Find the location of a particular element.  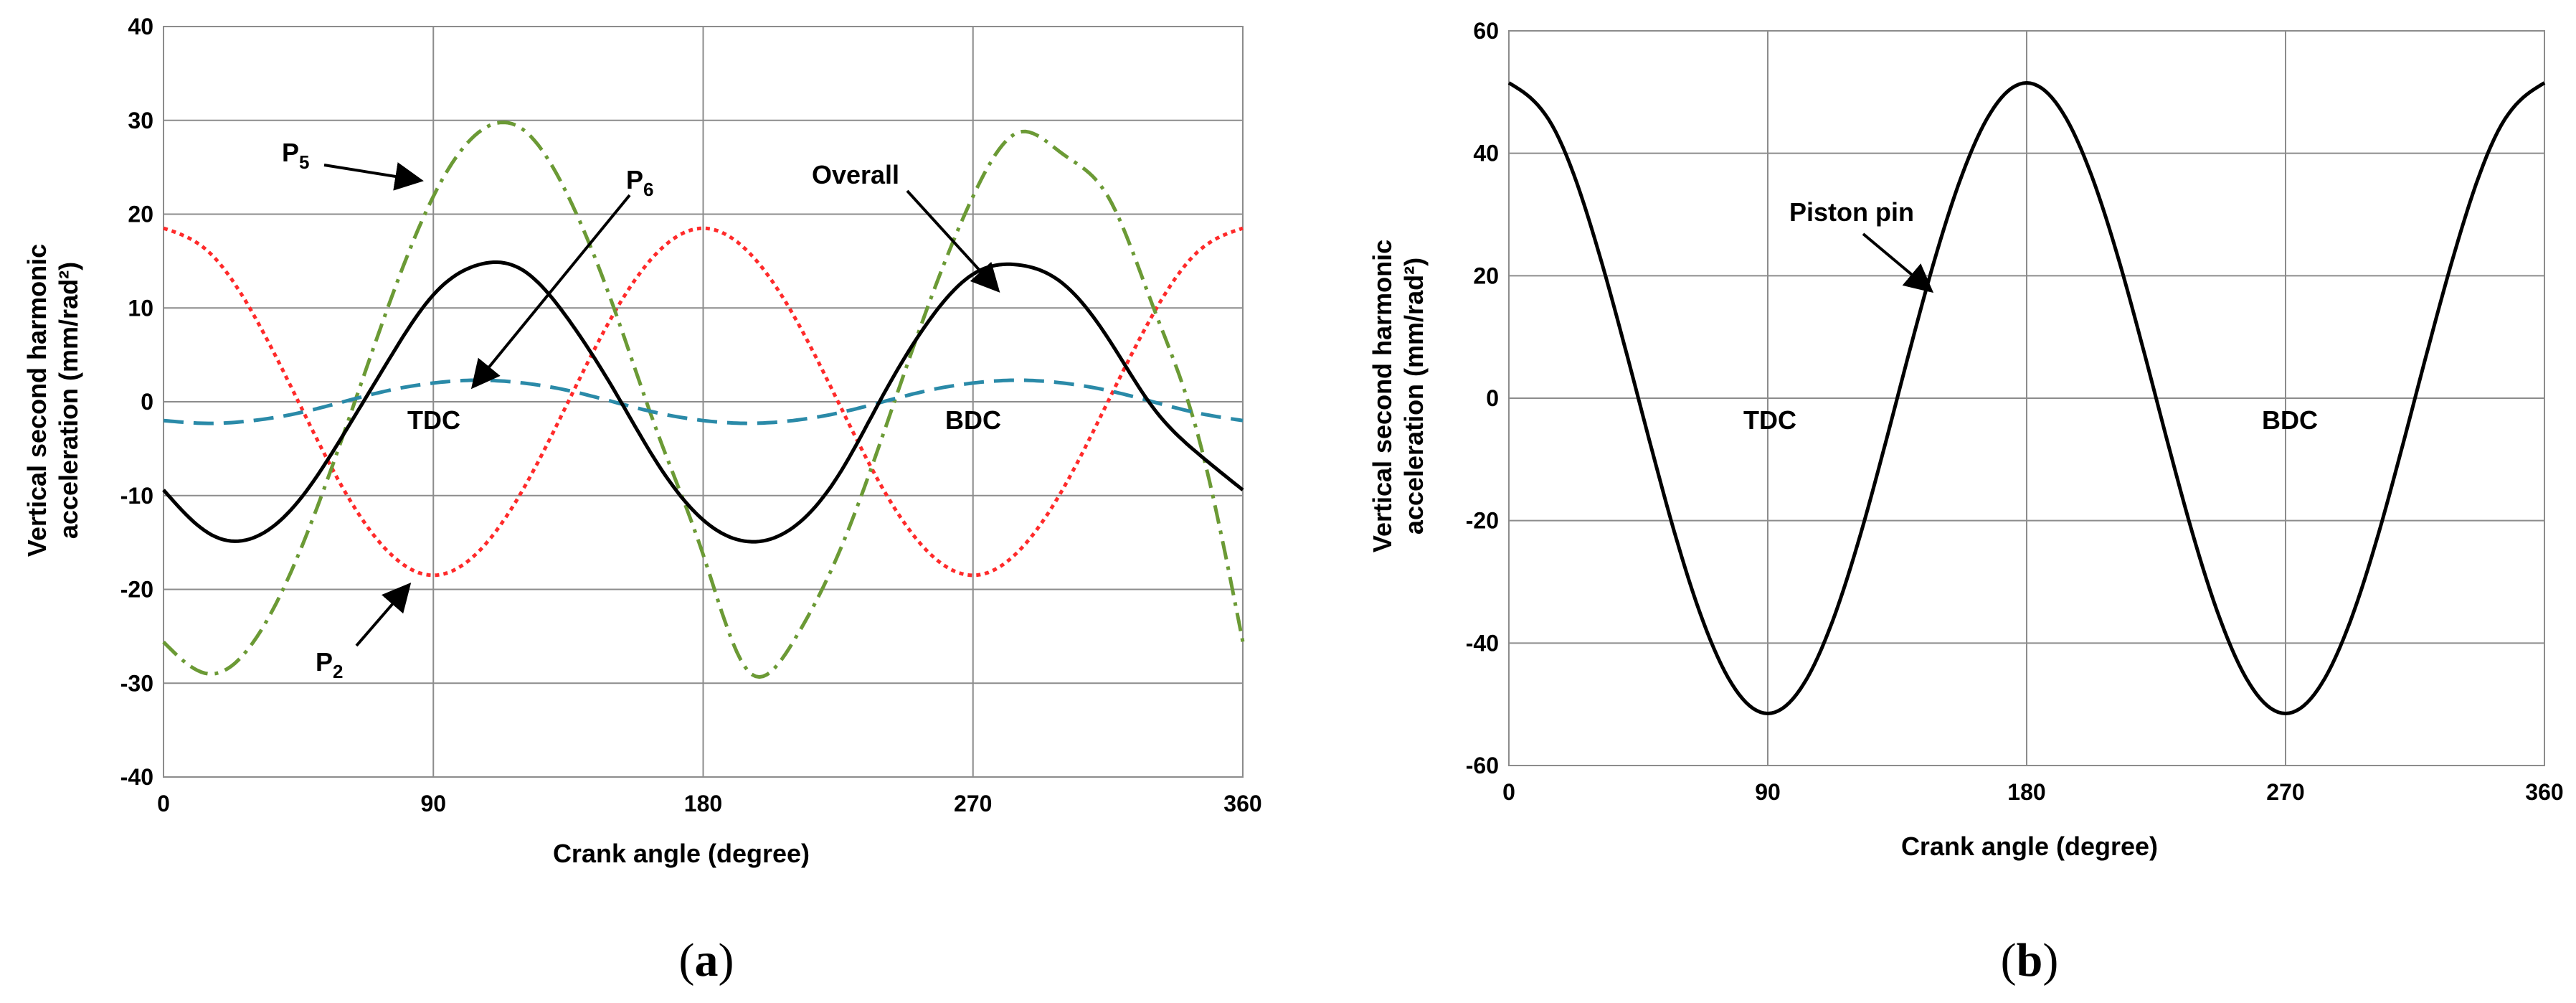

x-tick-label-a: 360 is located at coordinates (1242, 803).